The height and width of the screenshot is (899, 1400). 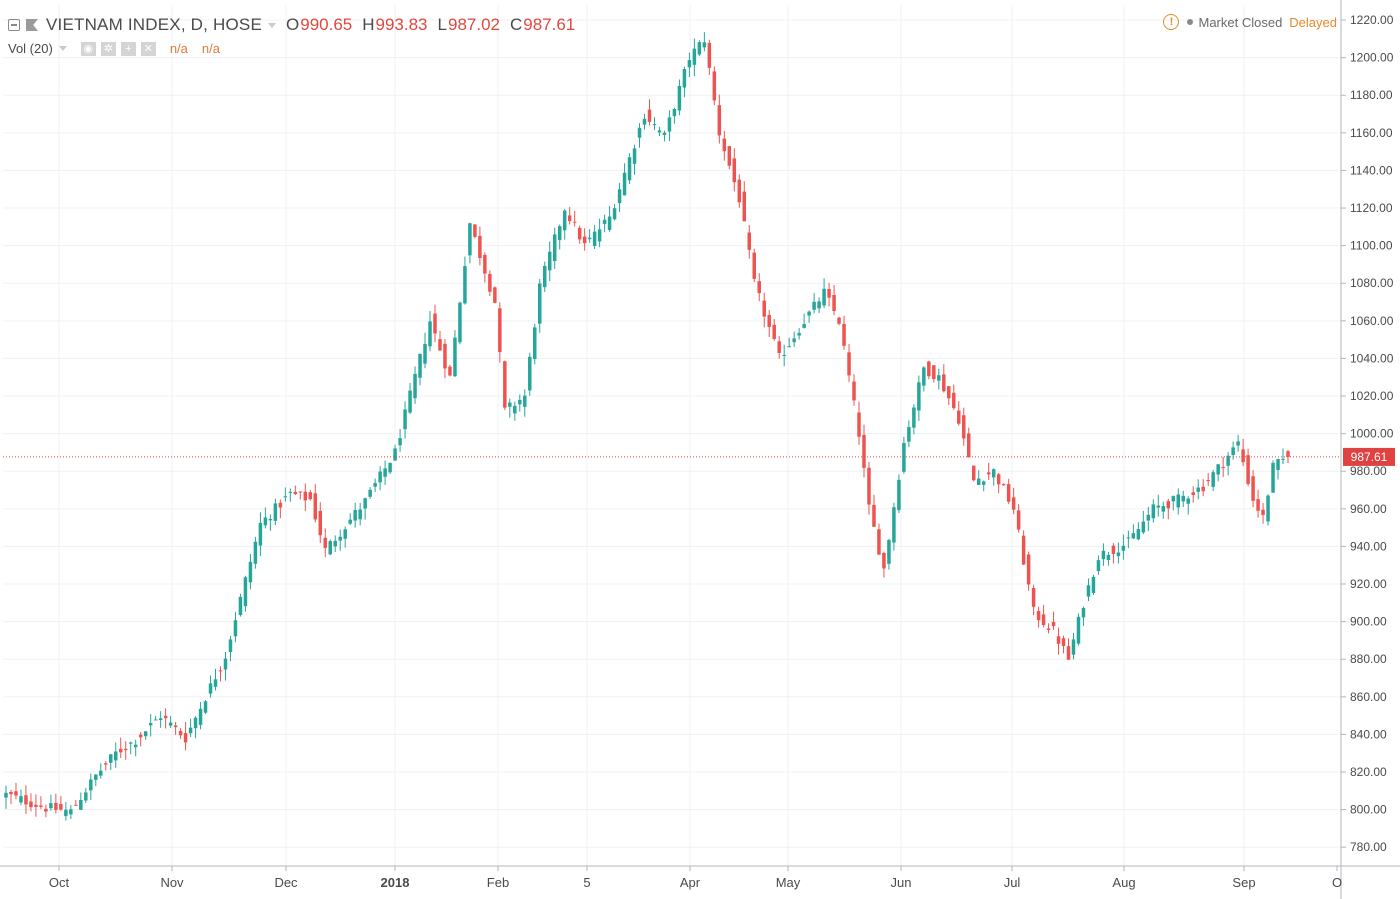 I want to click on symbol-title: VIETNAM INDEX, D, HOSE, so click(x=154, y=24).